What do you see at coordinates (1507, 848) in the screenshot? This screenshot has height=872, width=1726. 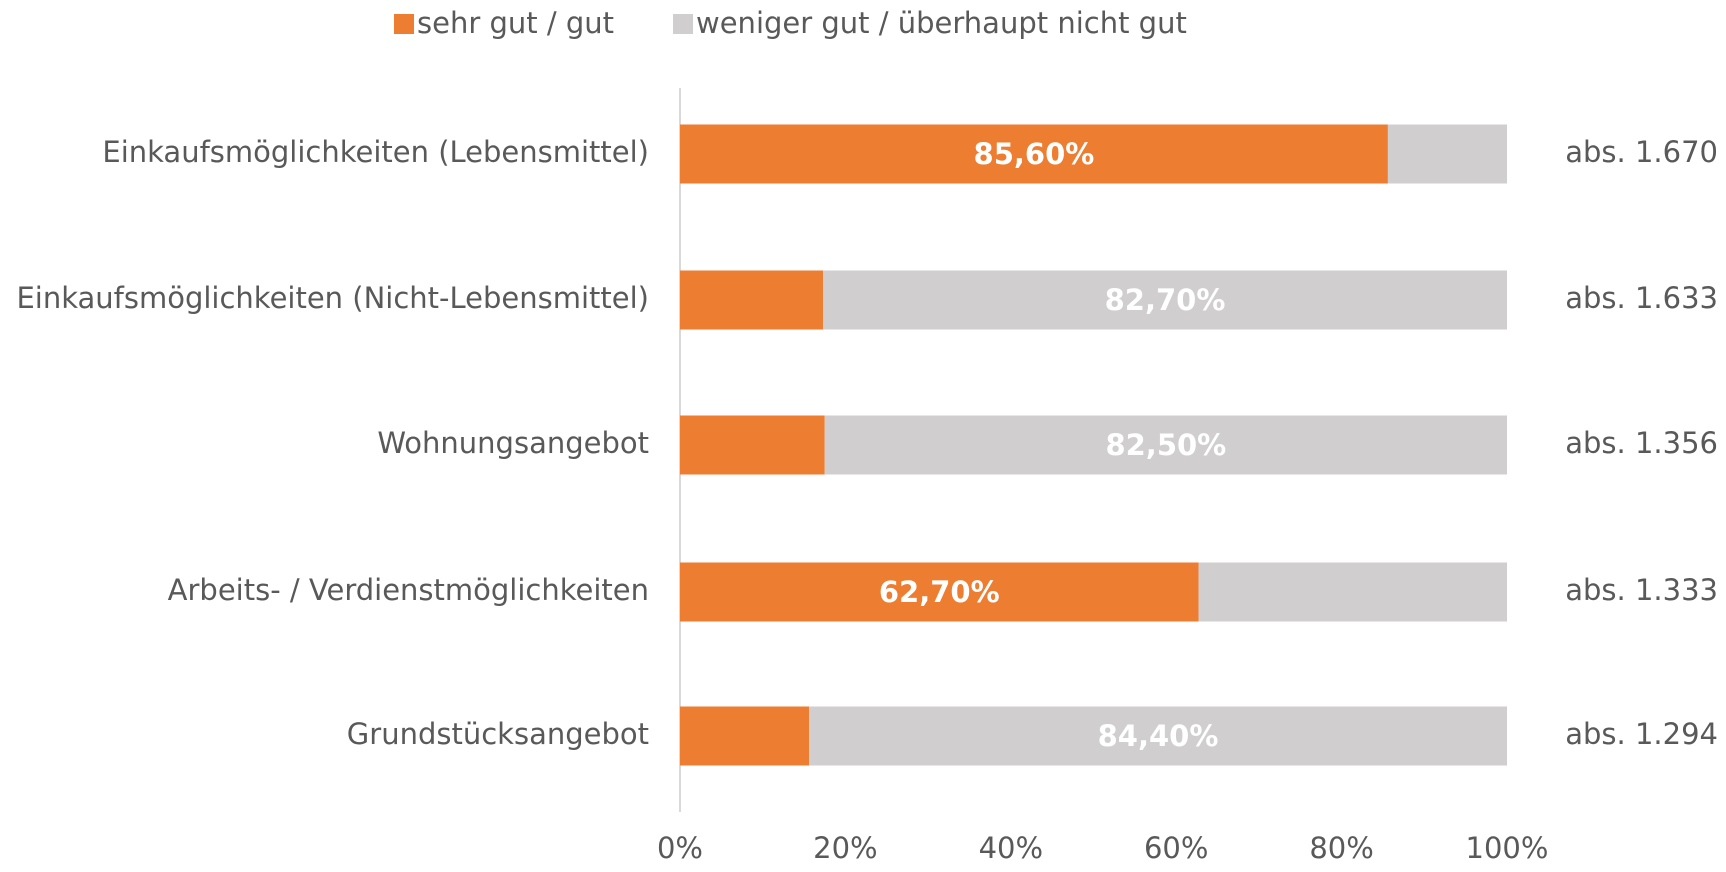 I see `x-tick-label: 100%` at bounding box center [1507, 848].